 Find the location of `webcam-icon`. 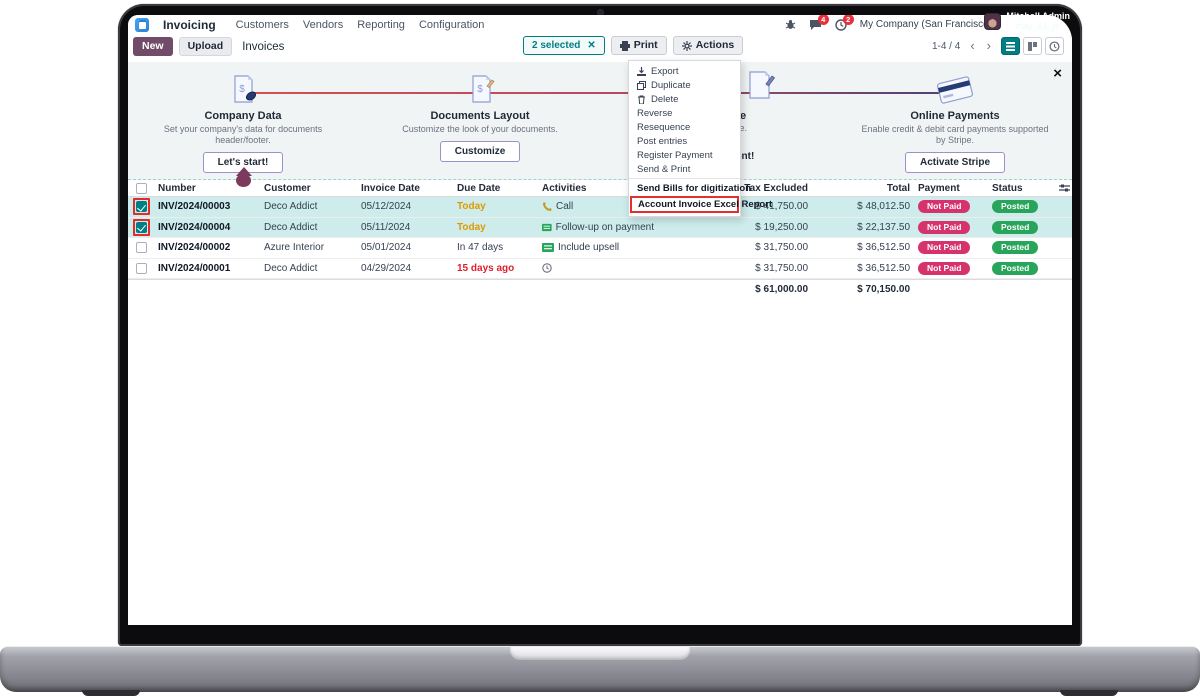

webcam-icon is located at coordinates (600, 12).